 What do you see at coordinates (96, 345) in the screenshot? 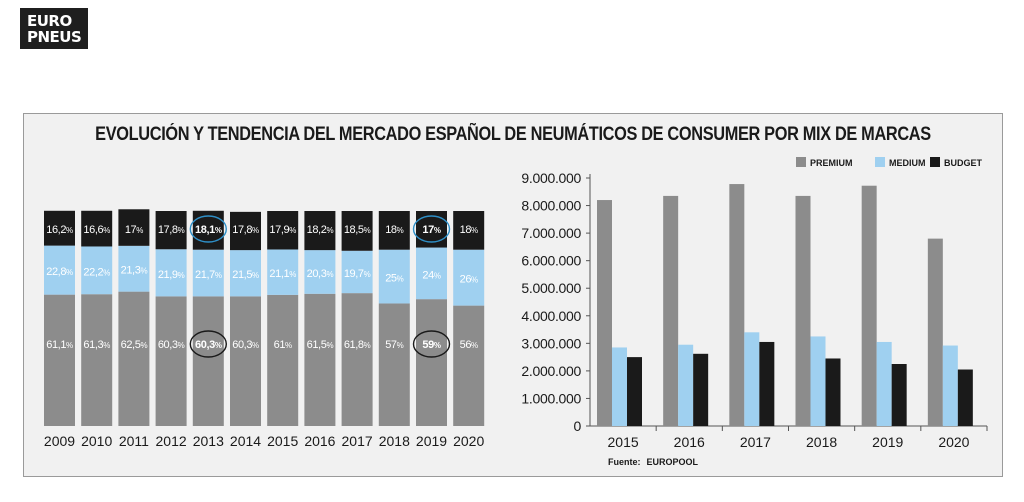
I see `label-premium-2010: 61,3%` at bounding box center [96, 345].